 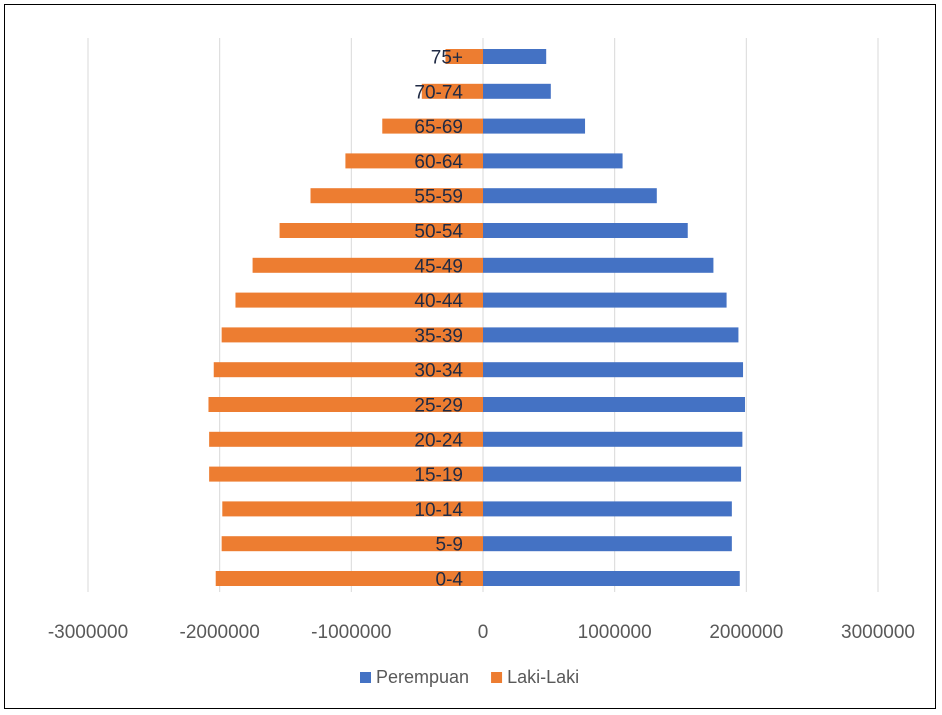 I want to click on x-tick-label: 3000000, so click(x=878, y=632).